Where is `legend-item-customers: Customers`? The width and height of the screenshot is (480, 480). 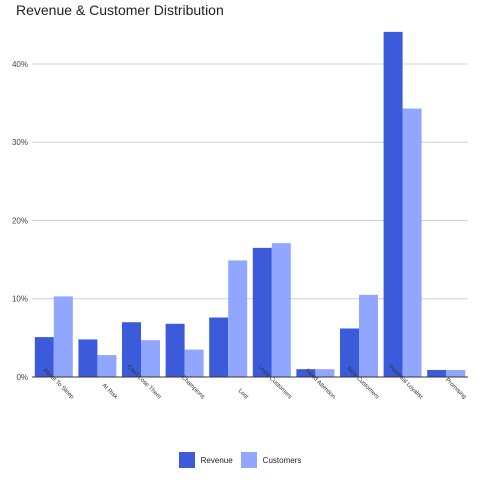 legend-item-customers: Customers is located at coordinates (271, 460).